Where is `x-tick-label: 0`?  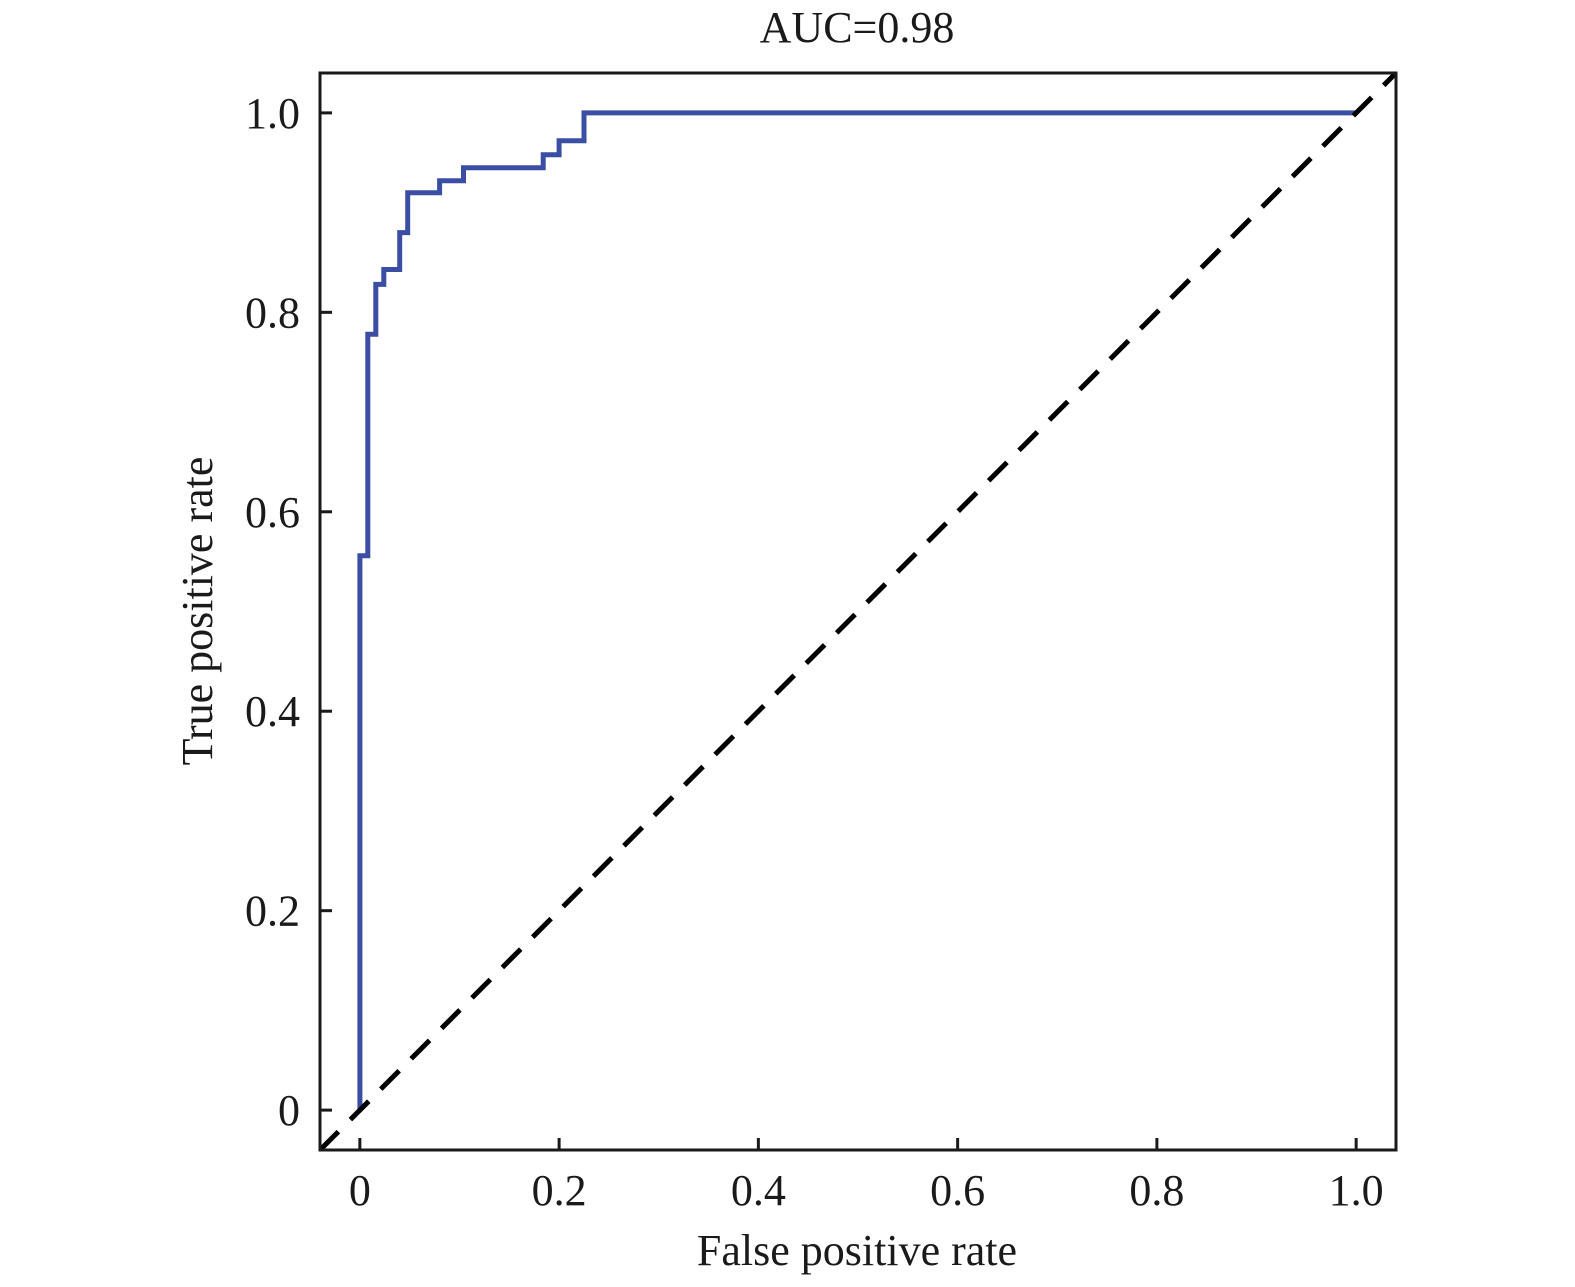
x-tick-label: 0 is located at coordinates (360, 1190).